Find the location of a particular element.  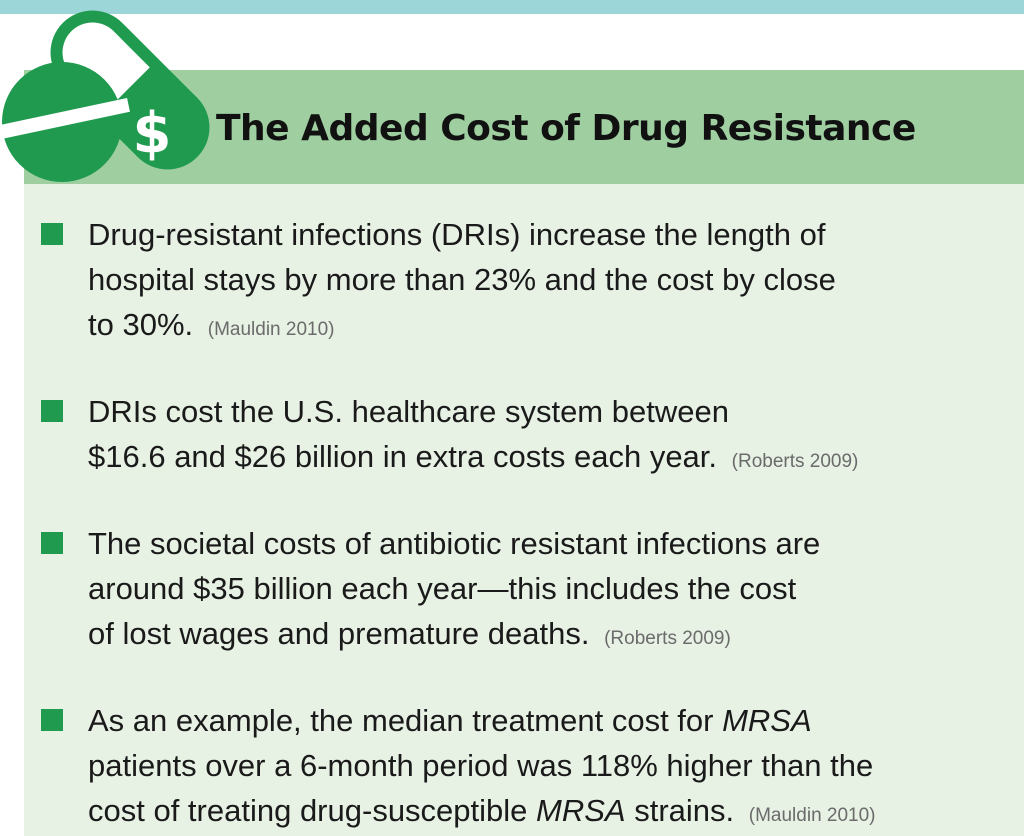

text-line: to 30%. (Mauldin 2010) is located at coordinates (544, 327).